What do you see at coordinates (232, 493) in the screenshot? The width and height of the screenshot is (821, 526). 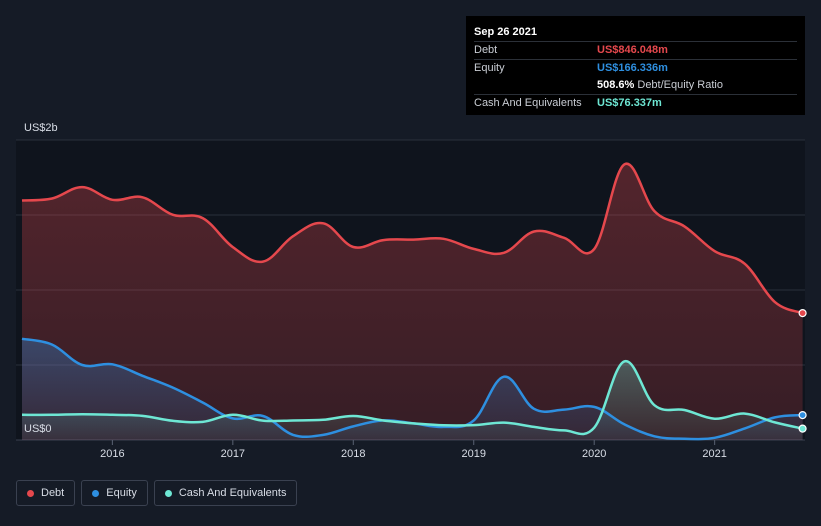 I see `legend-label-cash: Cash And Equivalents` at bounding box center [232, 493].